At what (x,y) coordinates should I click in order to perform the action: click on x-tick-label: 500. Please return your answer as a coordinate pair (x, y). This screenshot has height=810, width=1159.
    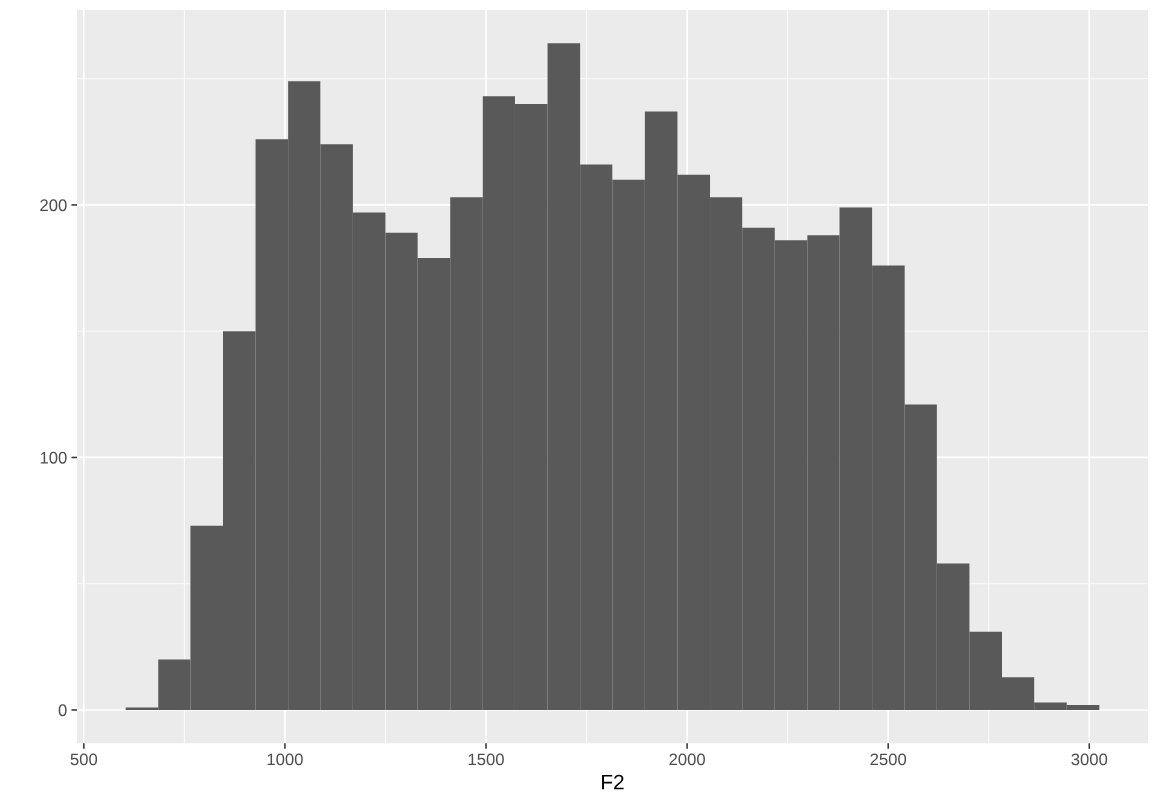
    Looking at the image, I should click on (84, 759).